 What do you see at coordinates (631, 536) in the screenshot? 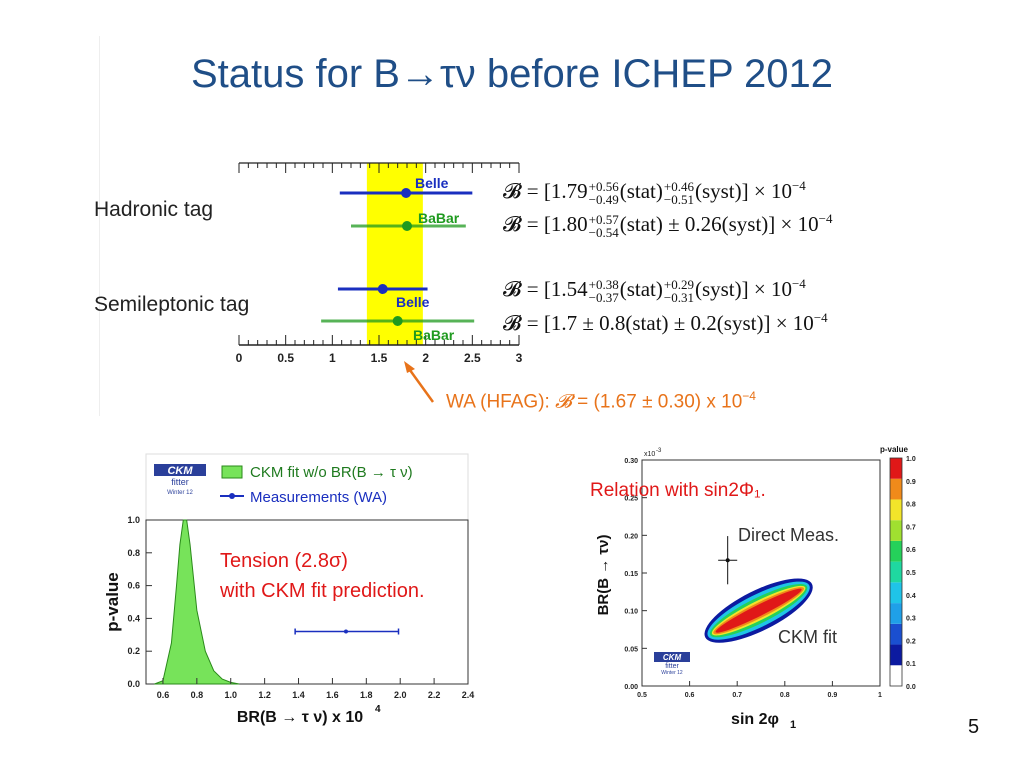
I see `y-tick-label: 0.20` at bounding box center [631, 536].